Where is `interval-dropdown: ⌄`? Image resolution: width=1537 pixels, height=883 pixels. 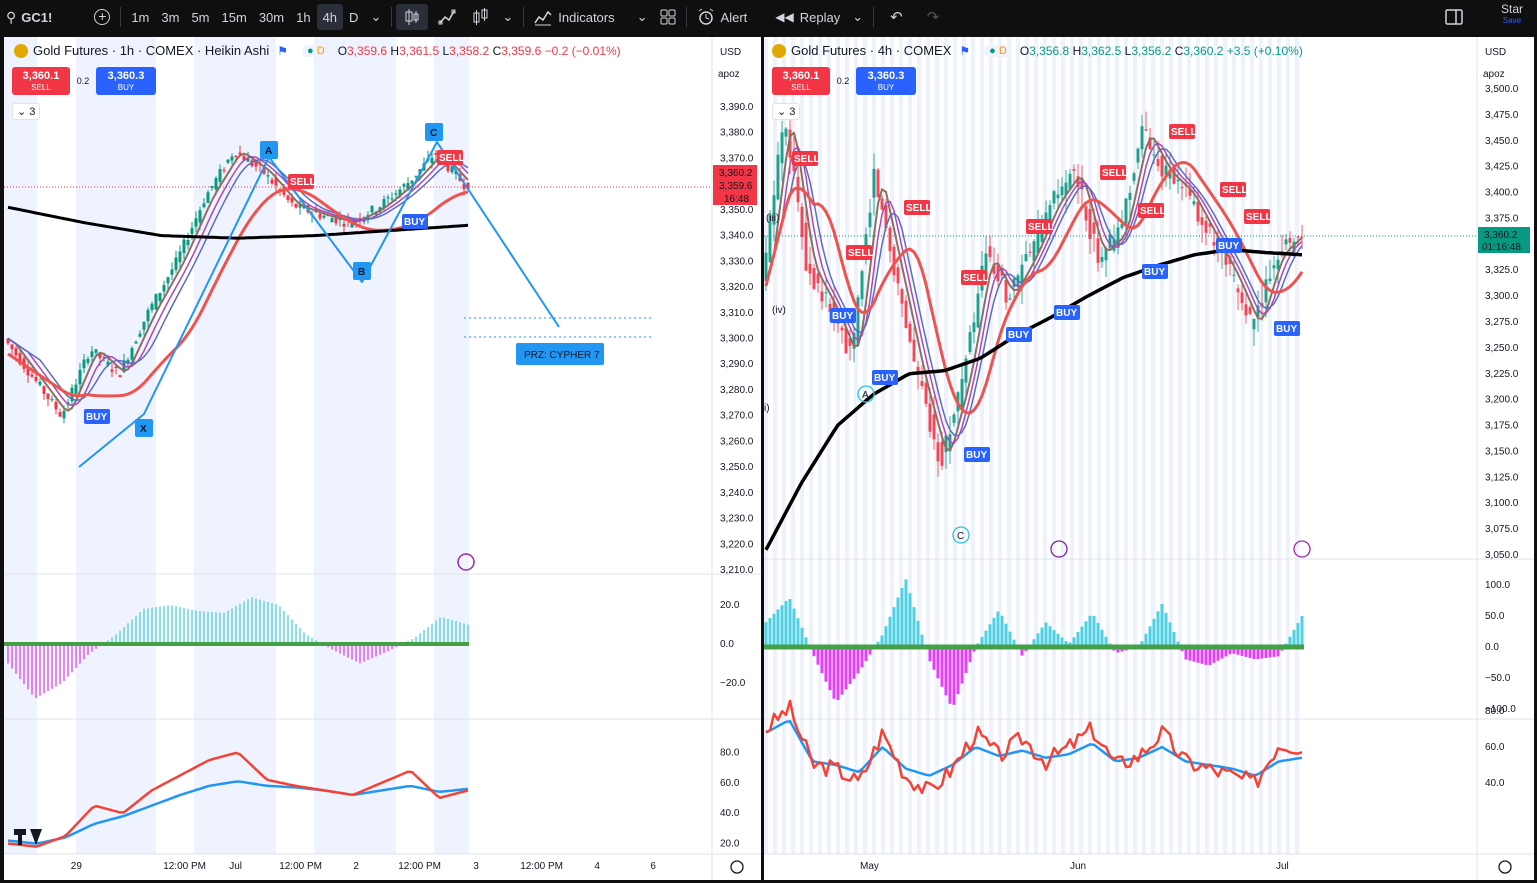 interval-dropdown: ⌄ is located at coordinates (375, 17).